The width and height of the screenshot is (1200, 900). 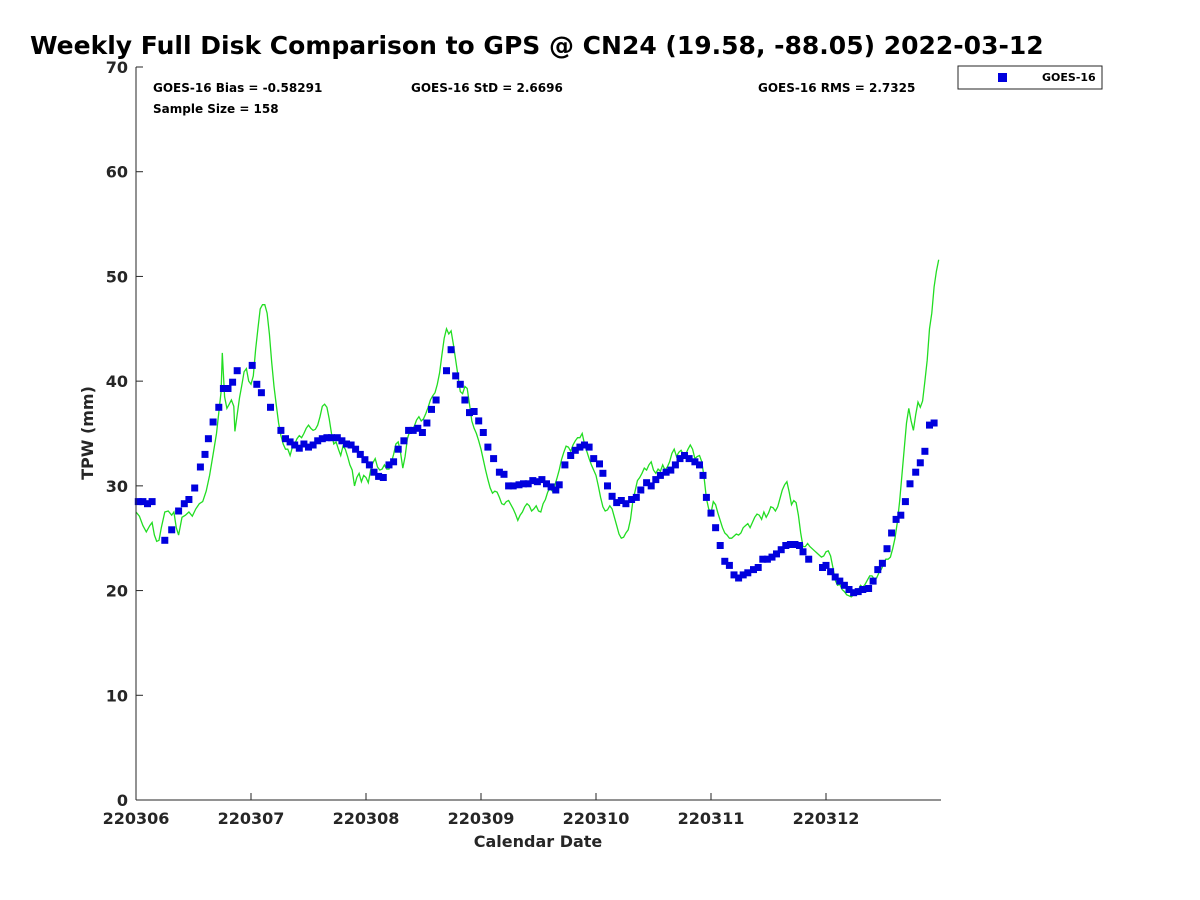 I want to click on stat-rms: GOES-16 RMS = 2.7325, so click(x=836, y=88).